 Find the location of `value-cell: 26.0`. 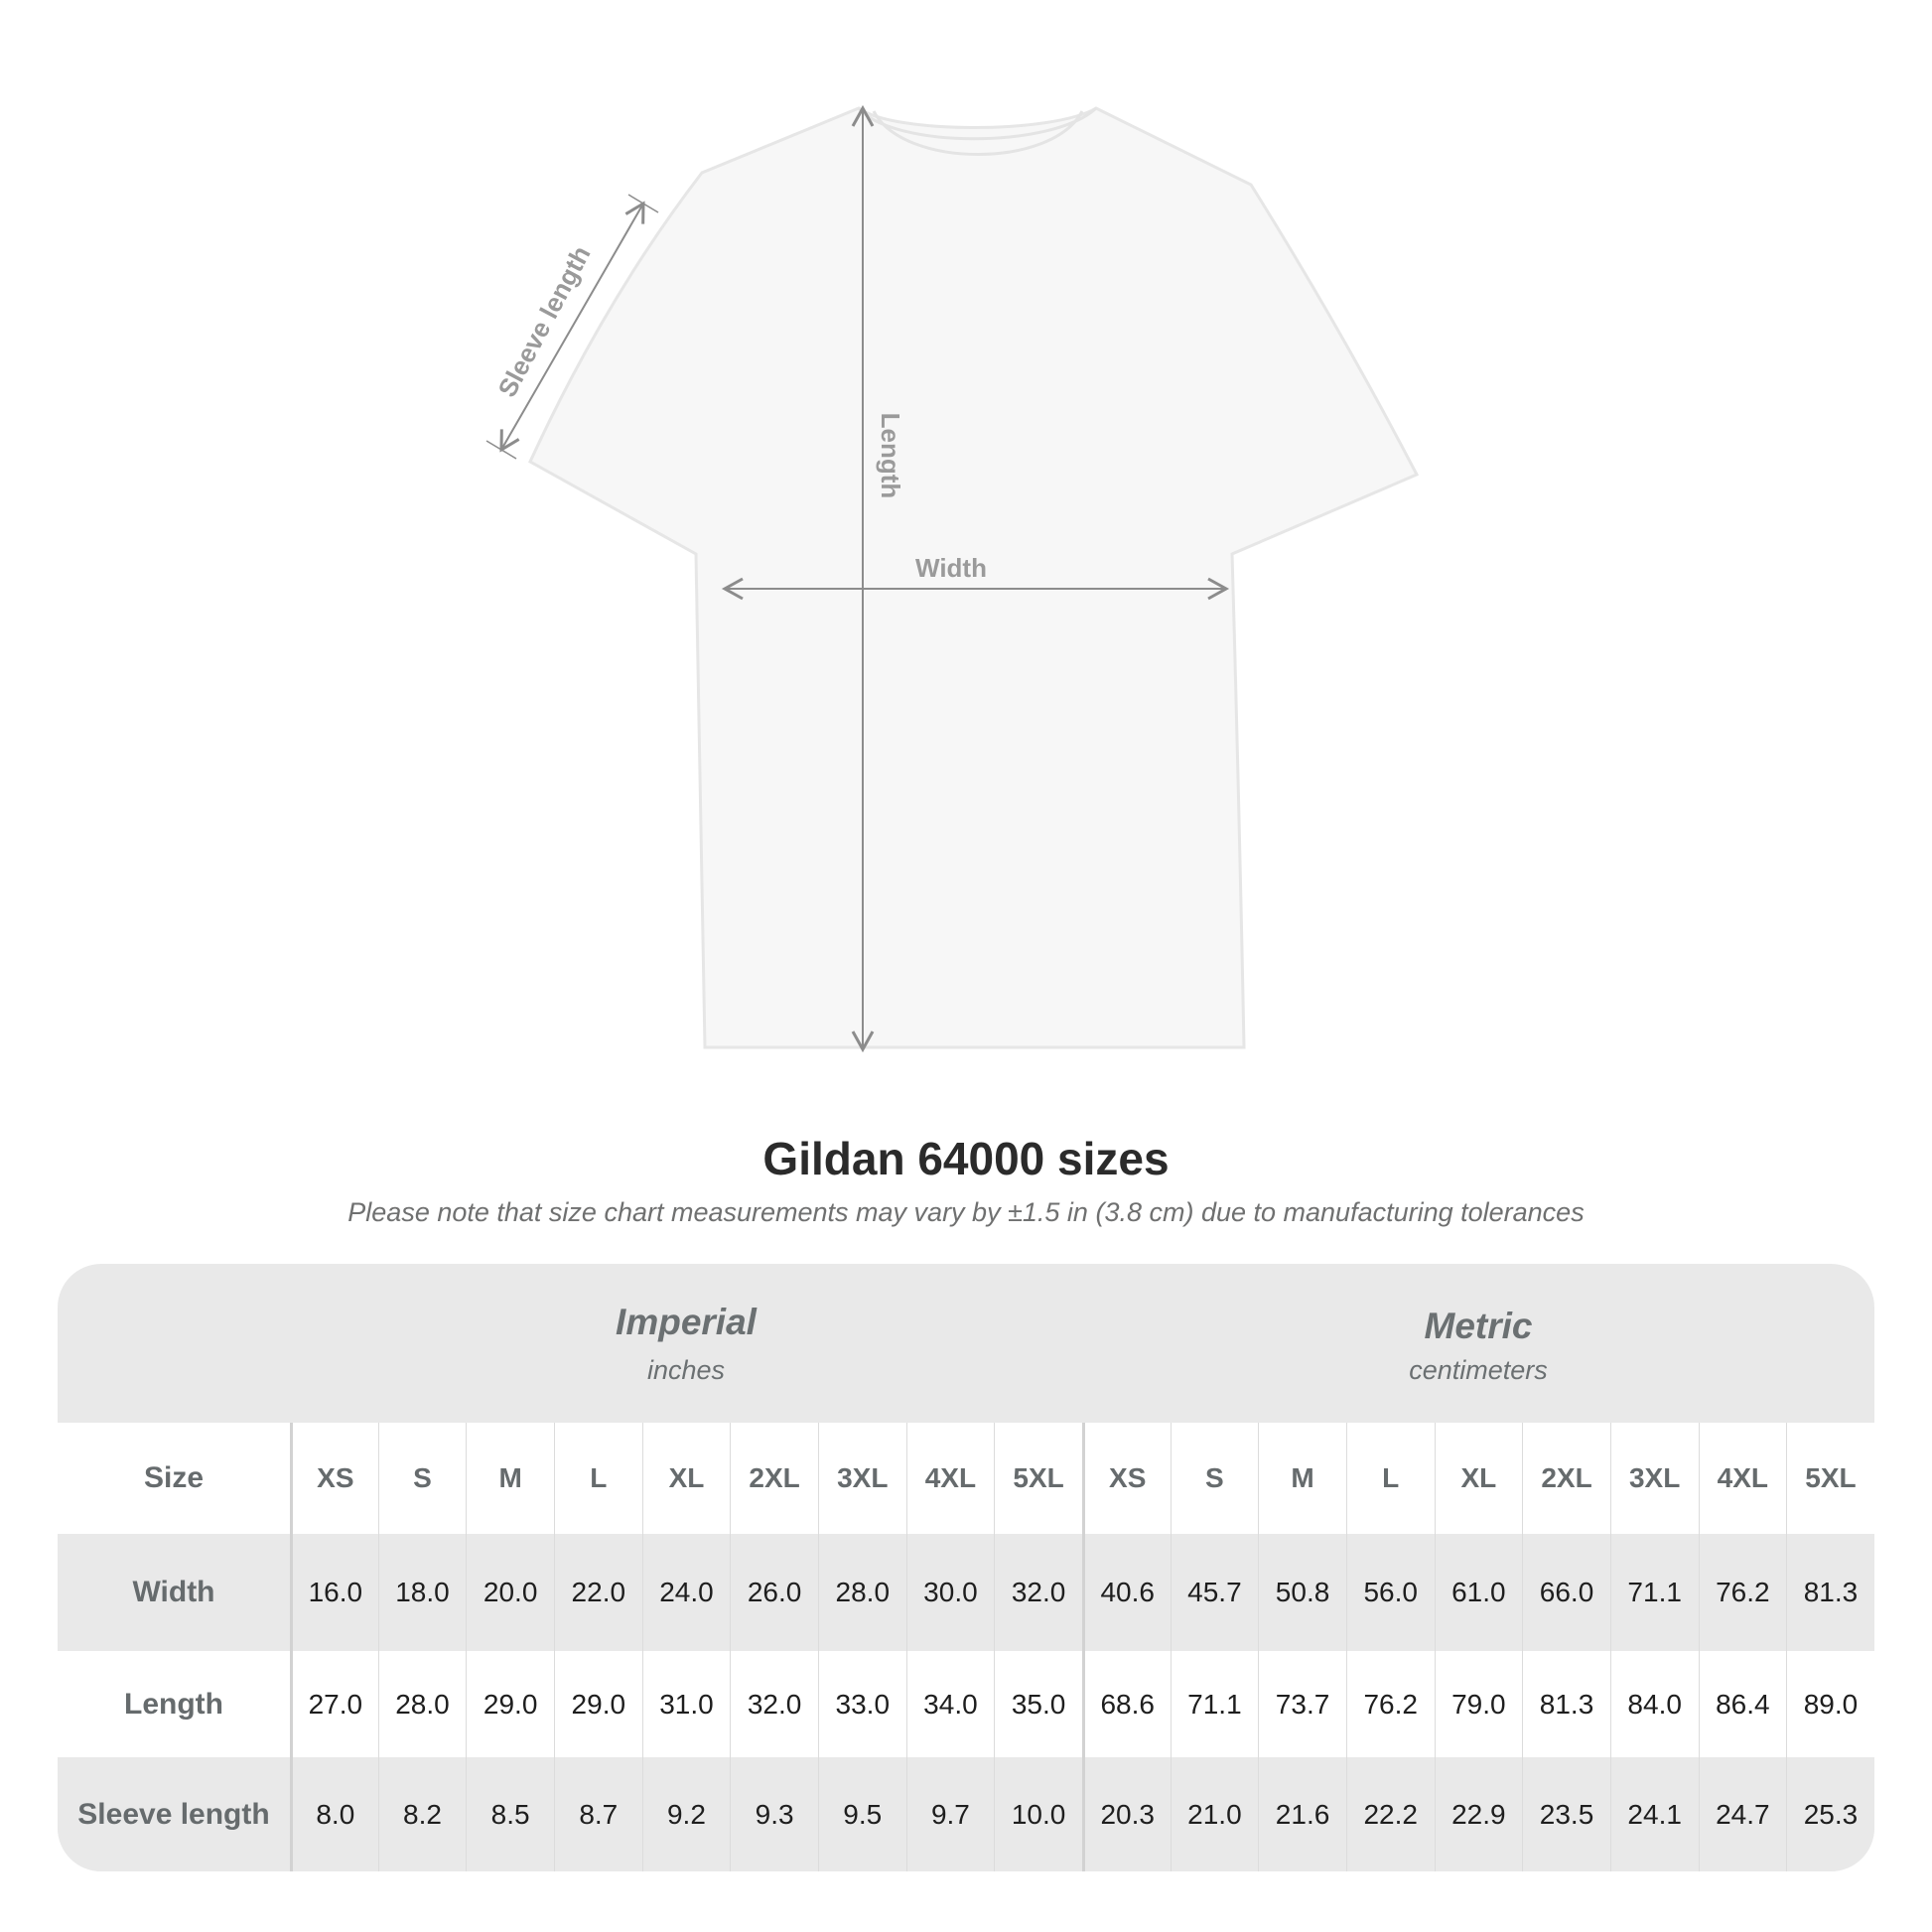

value-cell: 26.0 is located at coordinates (774, 1592).